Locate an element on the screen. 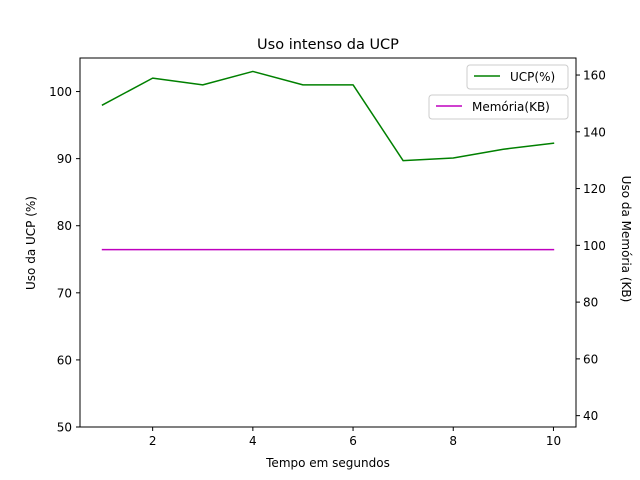 The width and height of the screenshot is (640, 480). x-tick-label: 6 is located at coordinates (353, 441).